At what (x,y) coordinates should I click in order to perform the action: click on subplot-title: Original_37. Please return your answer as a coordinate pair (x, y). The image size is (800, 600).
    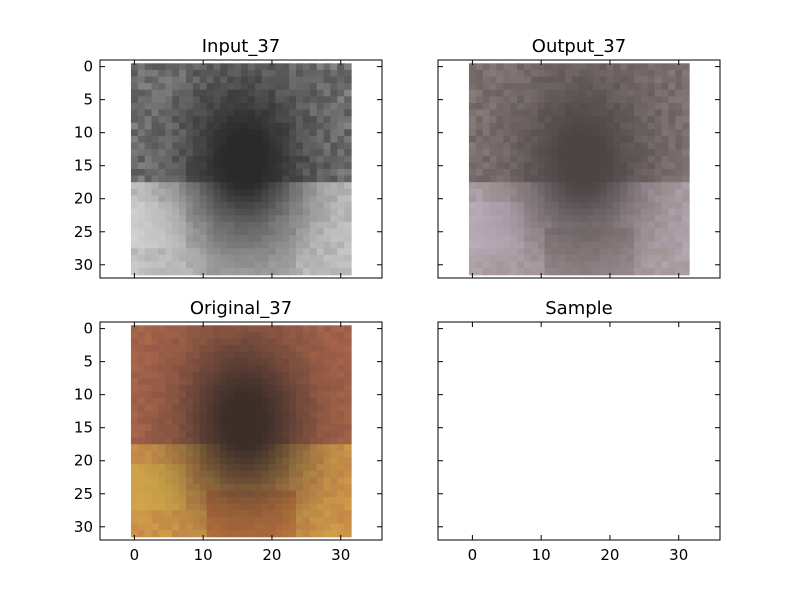
    Looking at the image, I should click on (241, 308).